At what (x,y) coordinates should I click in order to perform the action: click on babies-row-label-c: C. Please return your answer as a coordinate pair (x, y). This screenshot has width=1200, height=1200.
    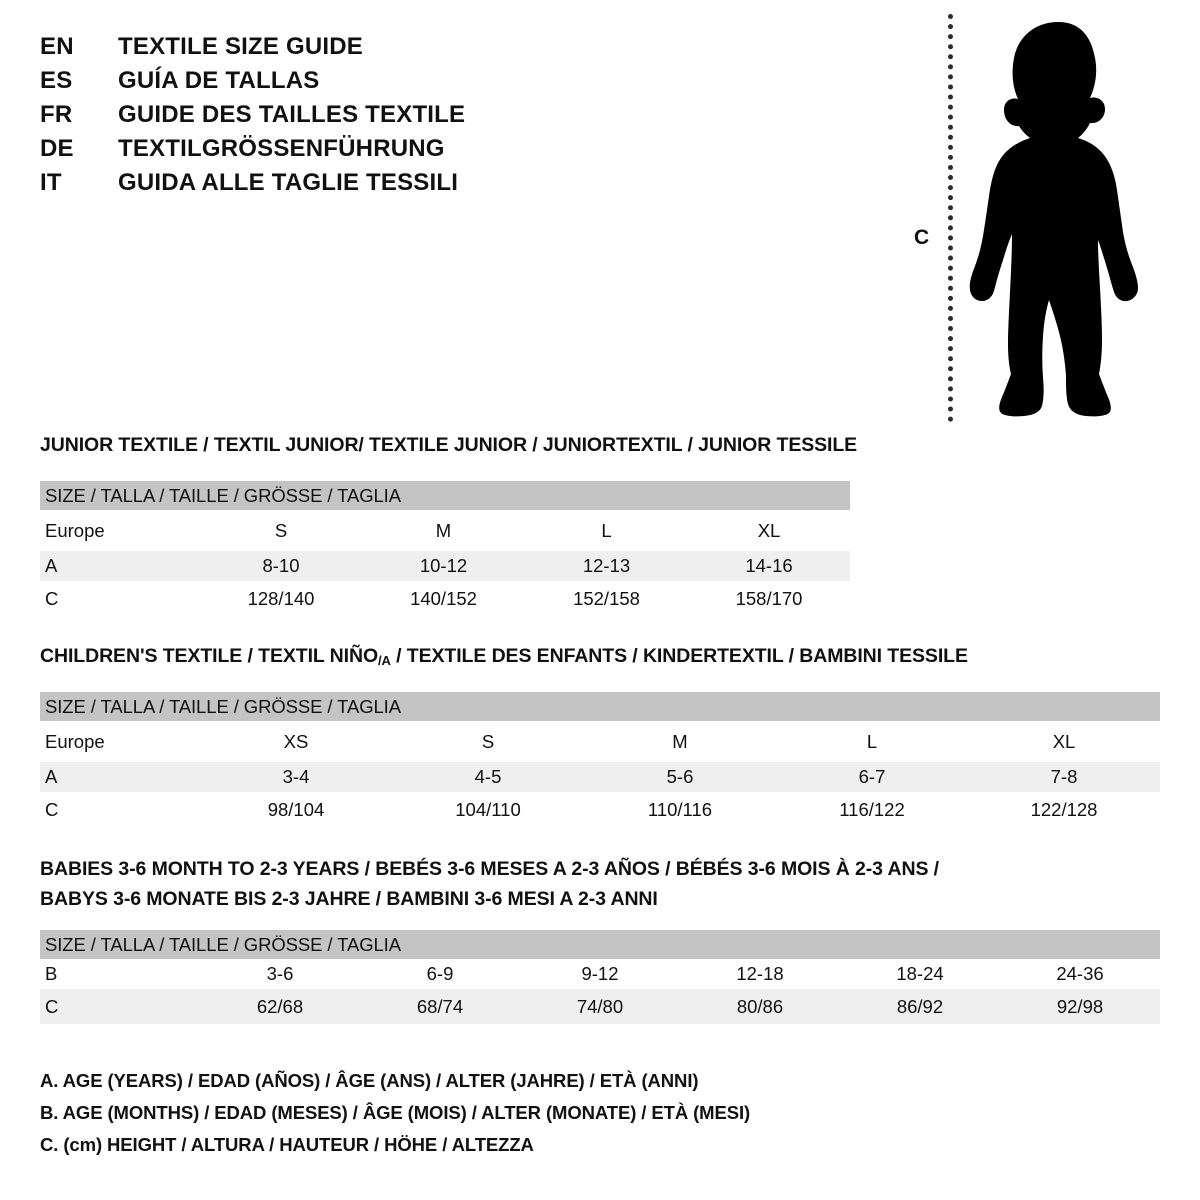
    Looking at the image, I should click on (120, 1006).